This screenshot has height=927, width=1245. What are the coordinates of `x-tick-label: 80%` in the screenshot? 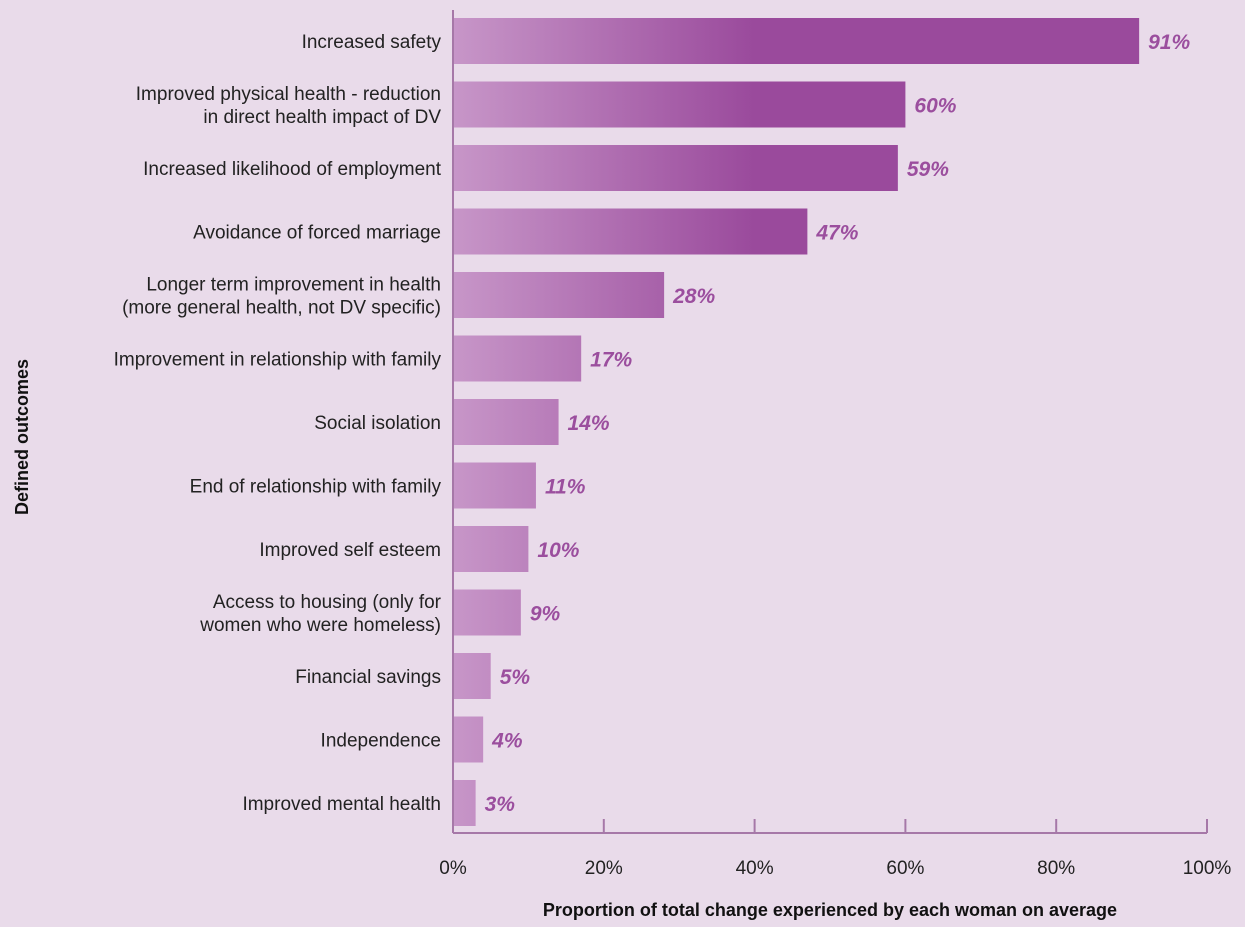 It's located at (1056, 868).